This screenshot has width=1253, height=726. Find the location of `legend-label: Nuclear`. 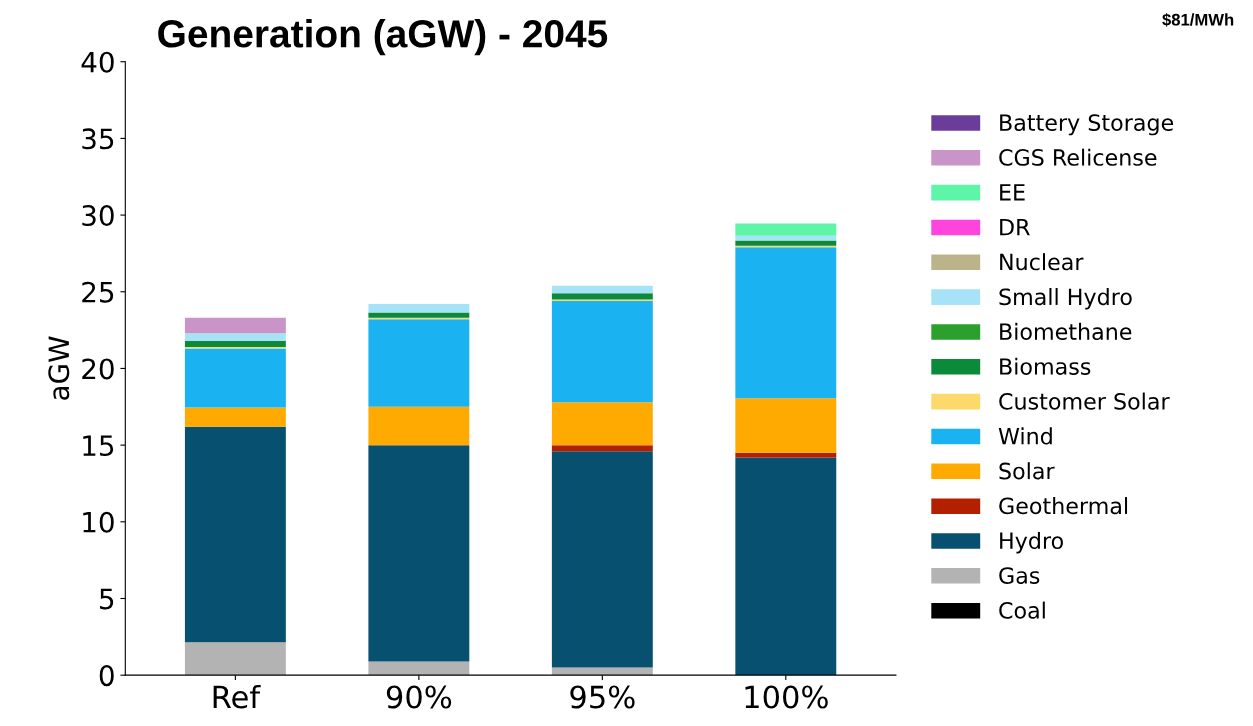

legend-label: Nuclear is located at coordinates (1042, 262).